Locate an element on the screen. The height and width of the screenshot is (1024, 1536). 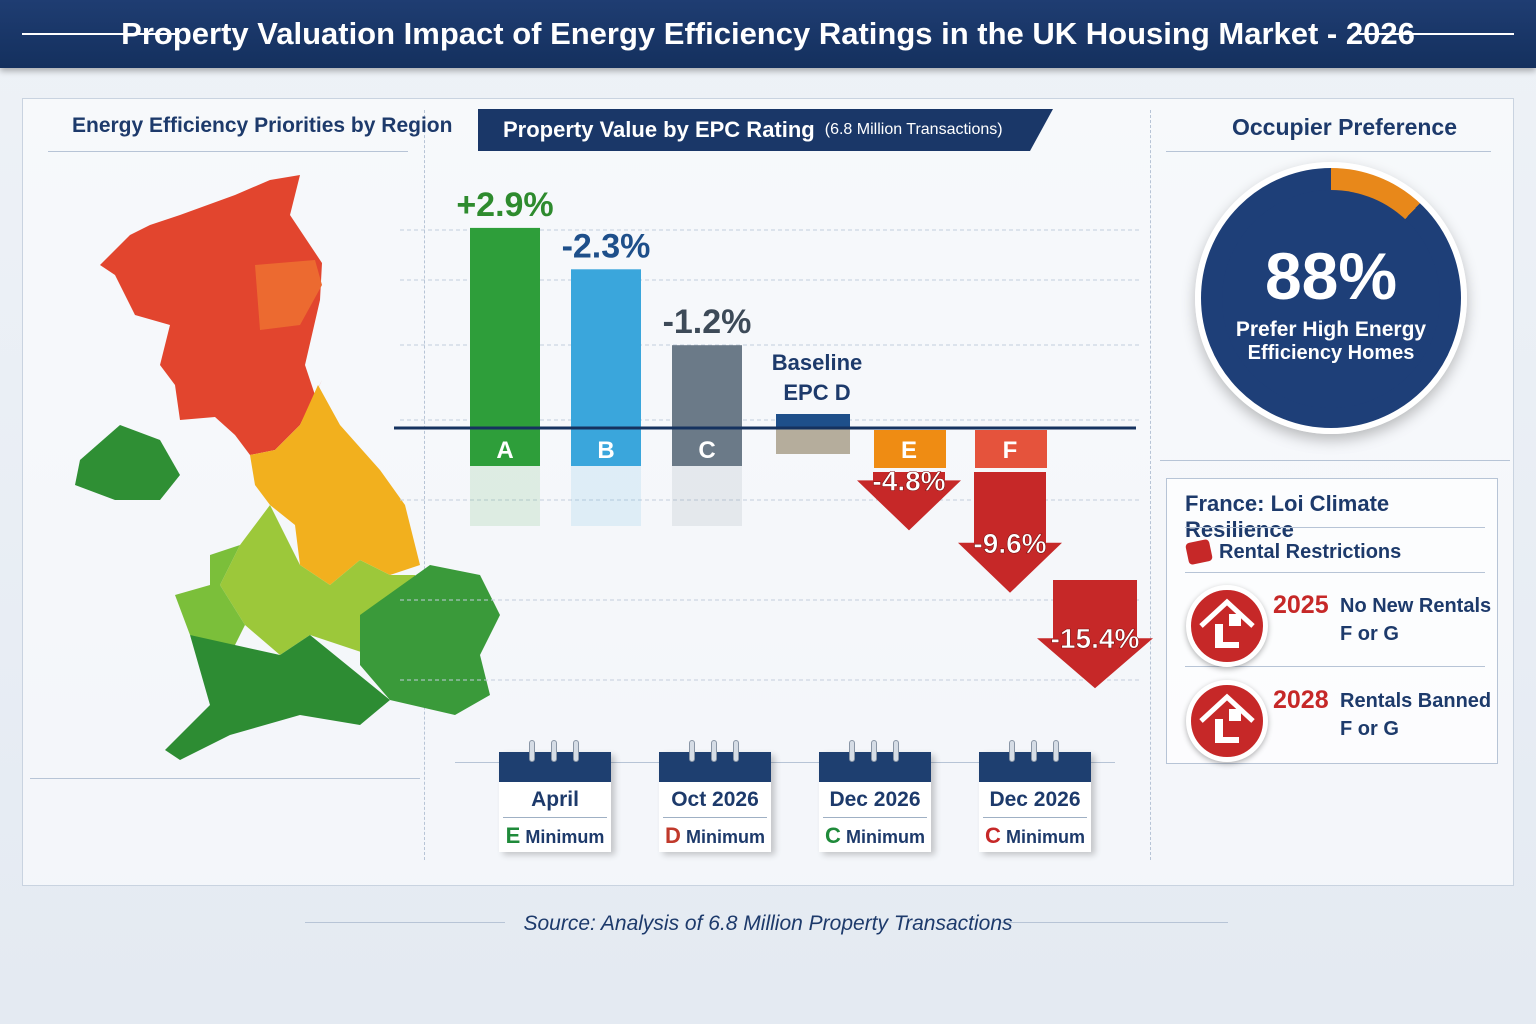
map-region-south-east is located at coordinates (430, 640).